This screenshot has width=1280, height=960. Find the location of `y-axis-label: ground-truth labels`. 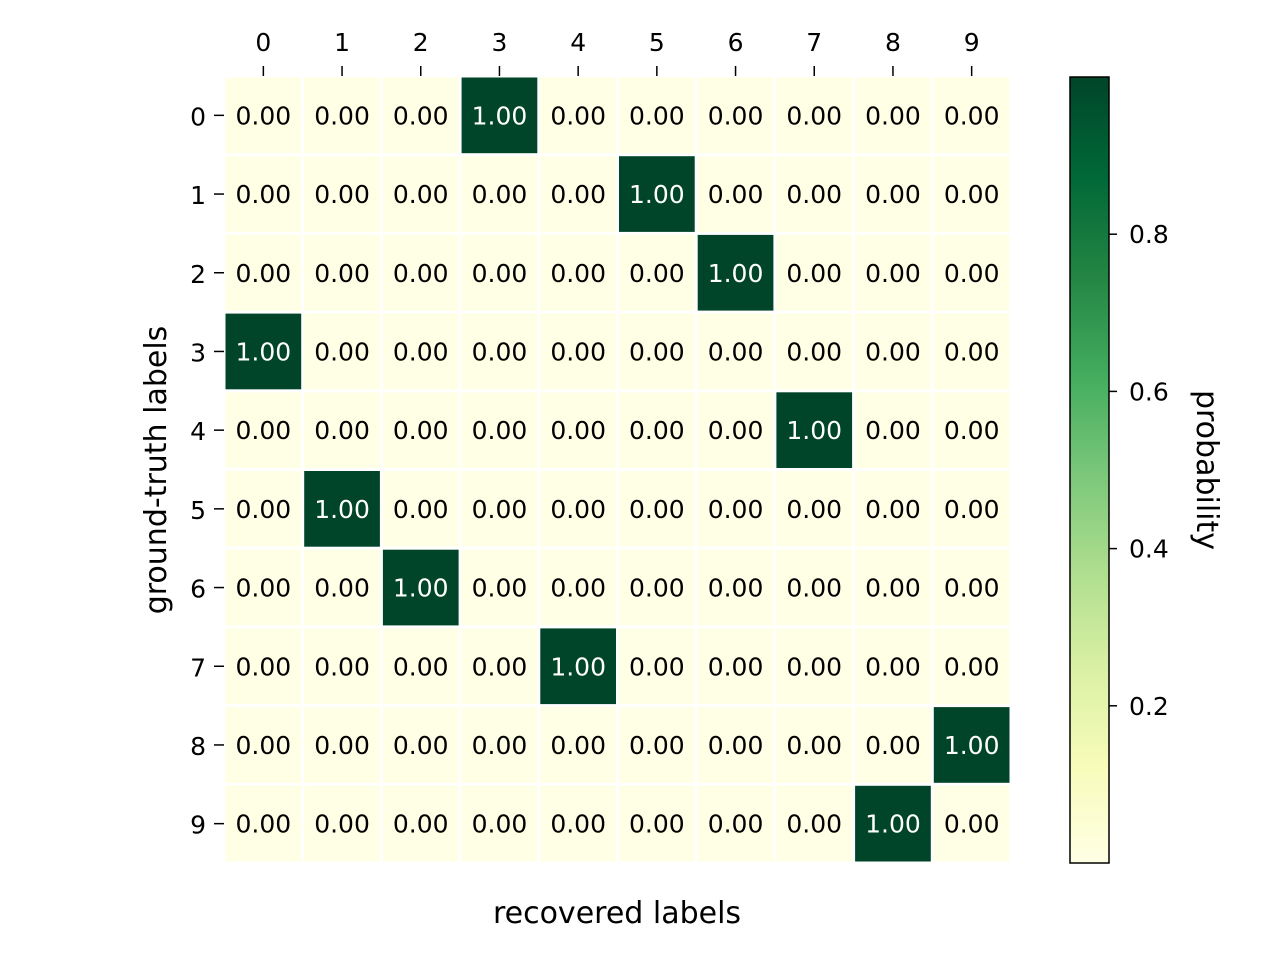

y-axis-label: ground-truth labels is located at coordinates (156, 470).